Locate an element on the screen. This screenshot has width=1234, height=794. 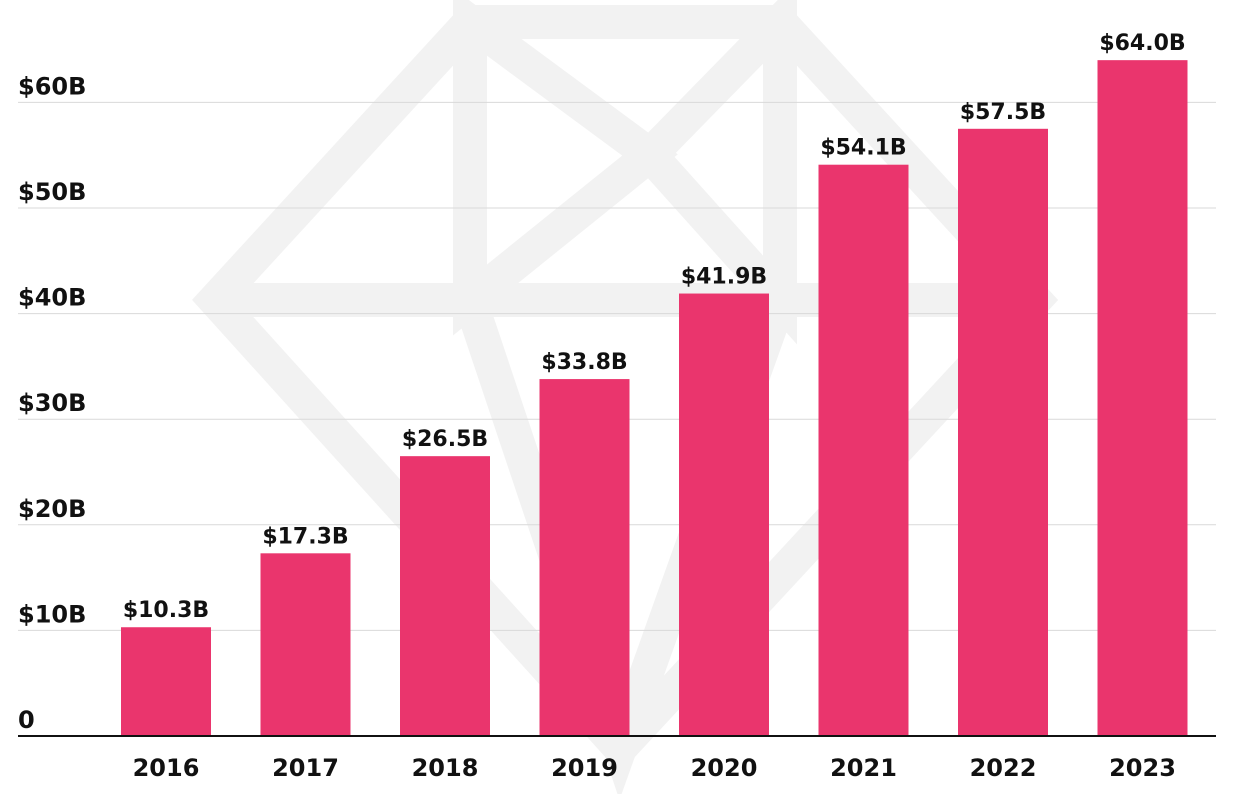
y-tick-label: $50B is located at coordinates (52, 192).